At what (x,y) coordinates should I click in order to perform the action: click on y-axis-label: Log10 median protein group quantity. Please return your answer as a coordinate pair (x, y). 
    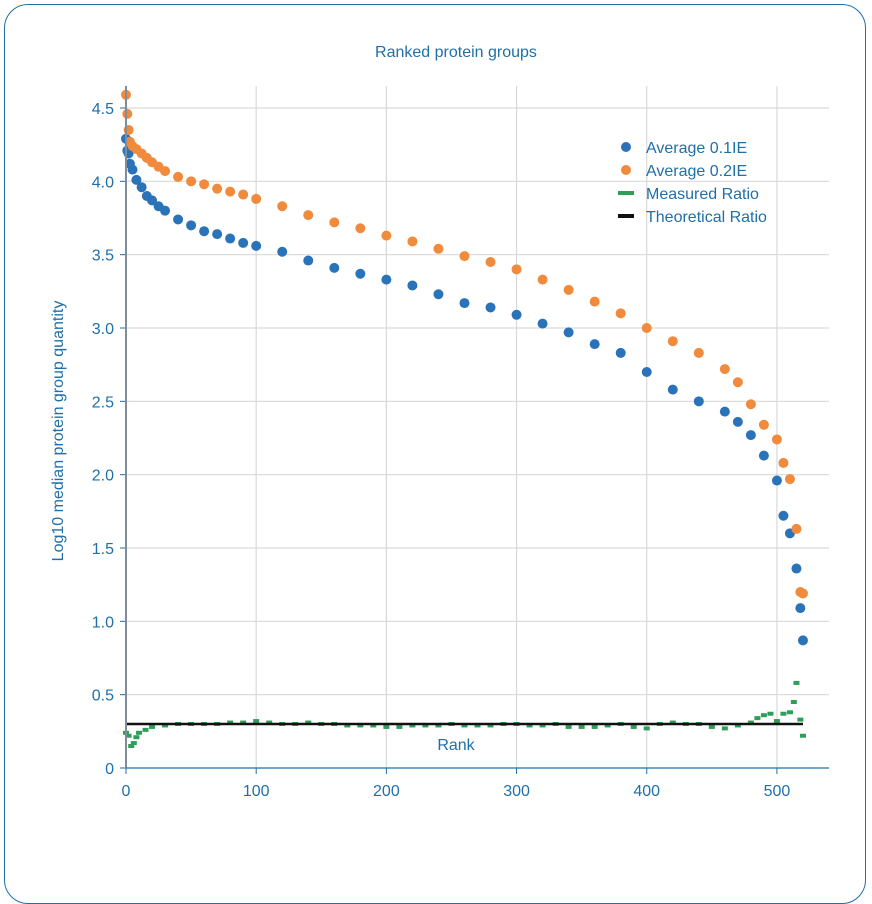
    Looking at the image, I should click on (58, 431).